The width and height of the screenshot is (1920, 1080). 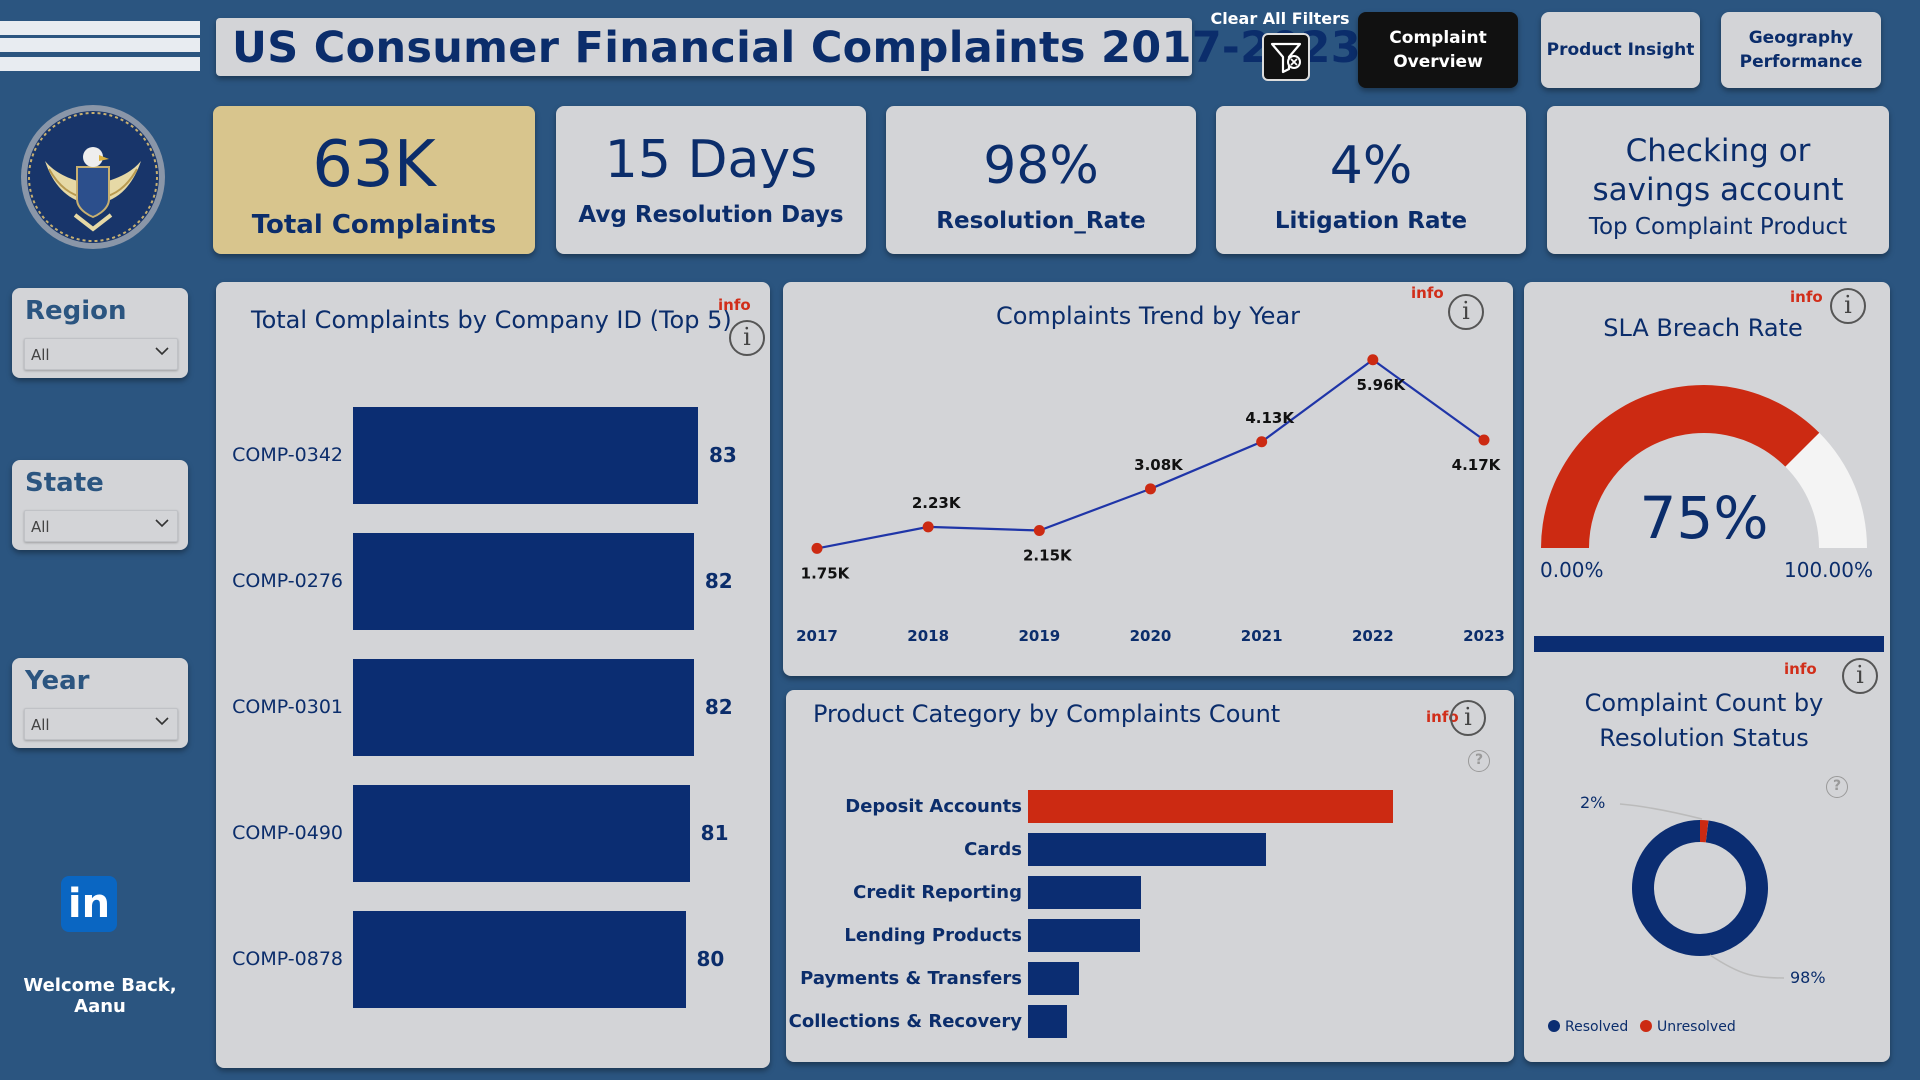 I want to click on kpi-resolution-rate-label: Resolution_Rate, so click(x=1041, y=221).